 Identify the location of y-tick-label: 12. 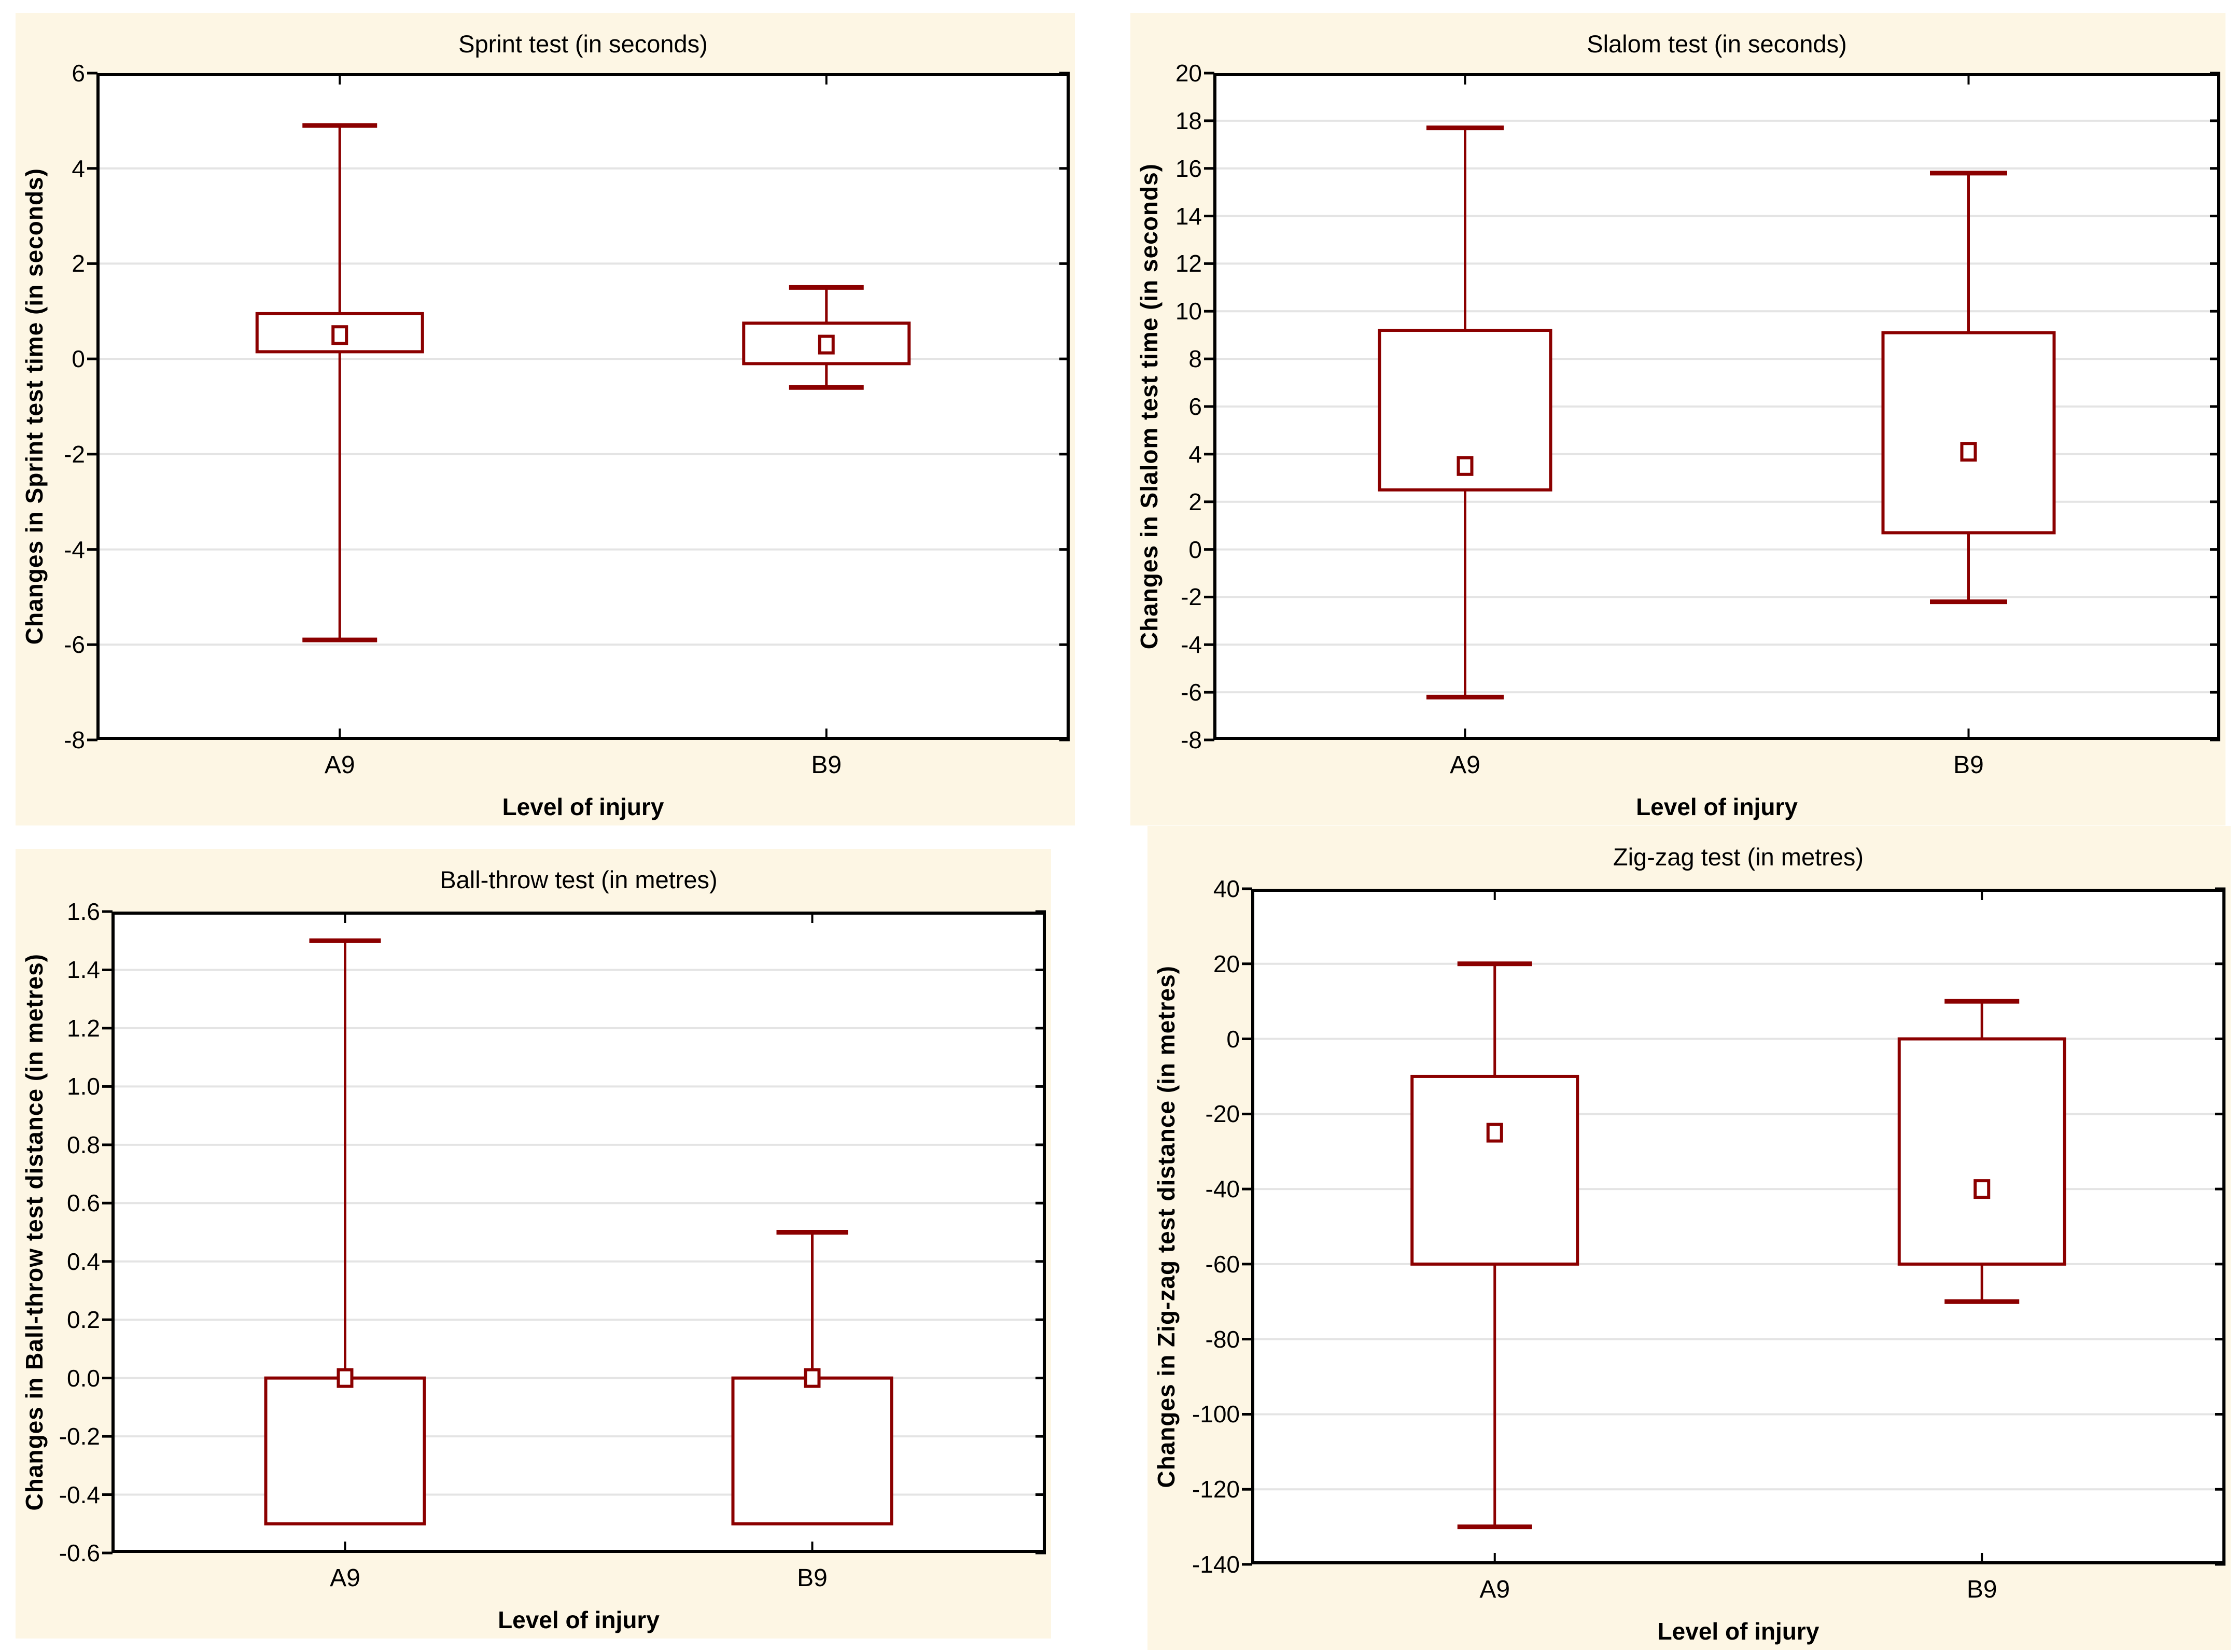
(1188, 263).